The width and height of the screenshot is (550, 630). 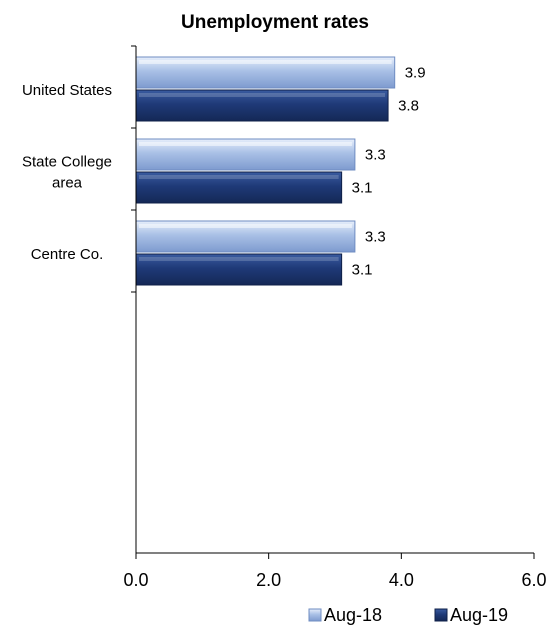 I want to click on category-label: Centre Co., so click(x=67, y=254).